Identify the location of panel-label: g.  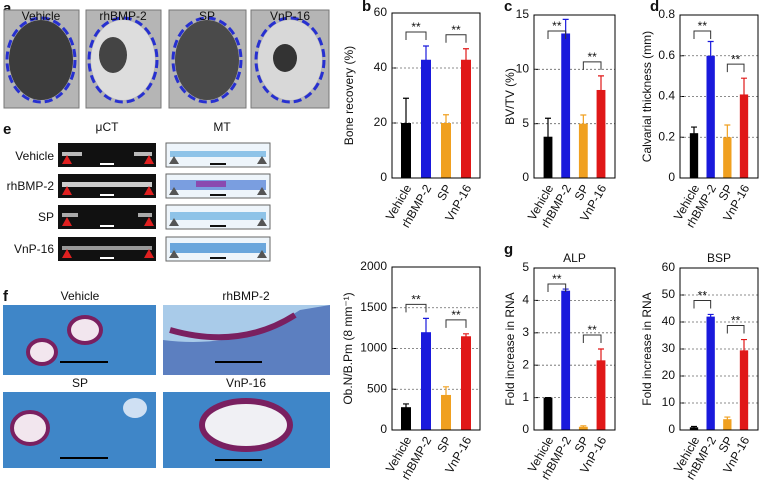
(508, 249).